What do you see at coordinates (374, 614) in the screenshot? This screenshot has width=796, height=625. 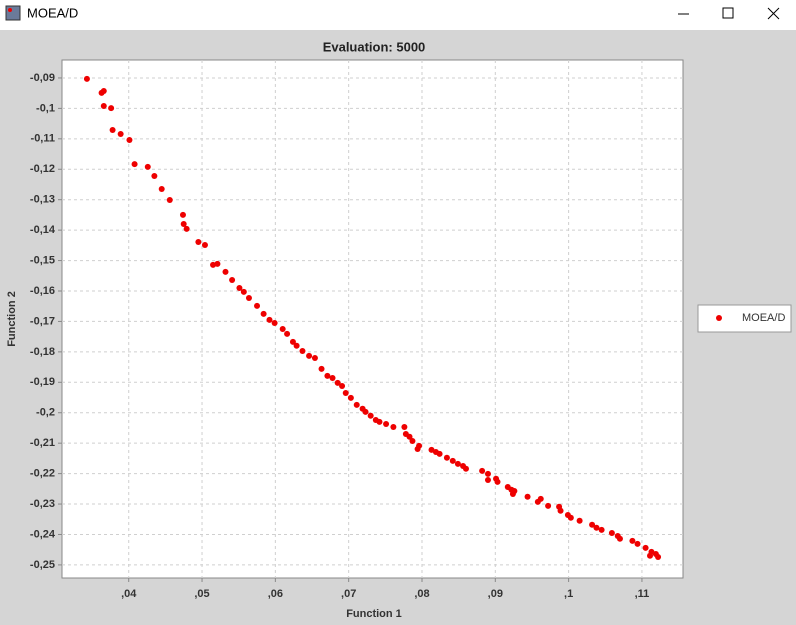 I see `x-axis-label: Function 1` at bounding box center [374, 614].